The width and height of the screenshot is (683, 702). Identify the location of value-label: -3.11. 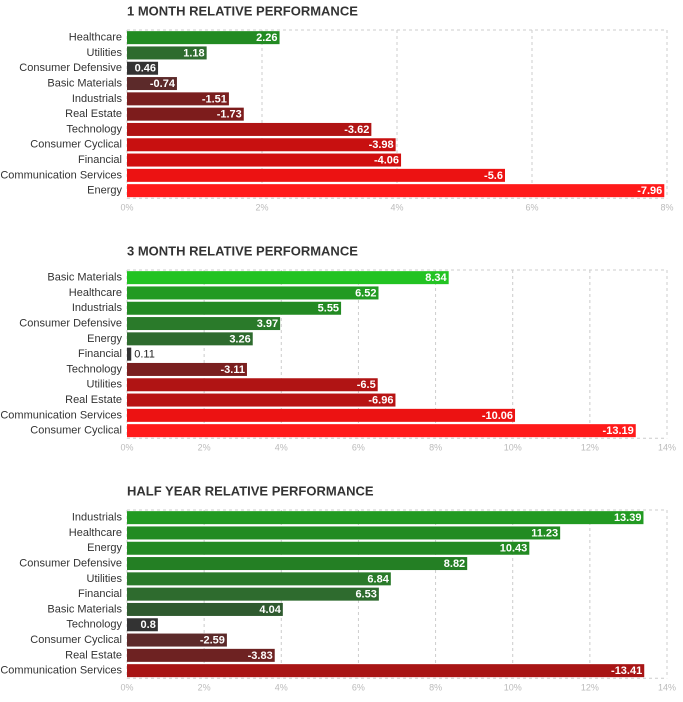
(232, 370).